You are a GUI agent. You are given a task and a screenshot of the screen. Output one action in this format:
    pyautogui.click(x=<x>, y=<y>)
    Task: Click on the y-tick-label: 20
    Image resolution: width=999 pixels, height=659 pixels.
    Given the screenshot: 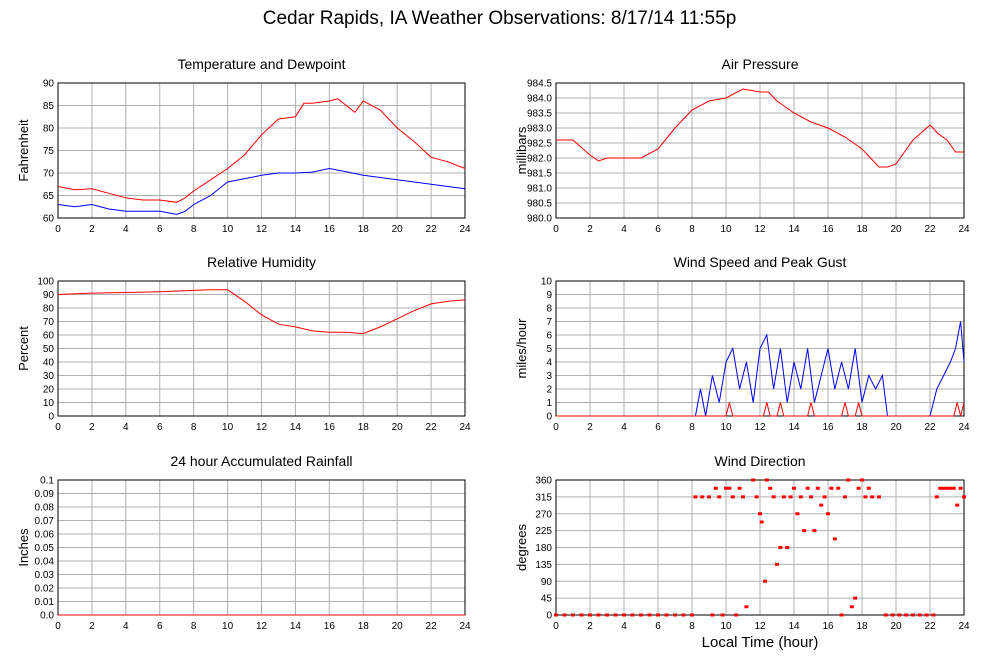 What is the action you would take?
    pyautogui.click(x=49, y=390)
    